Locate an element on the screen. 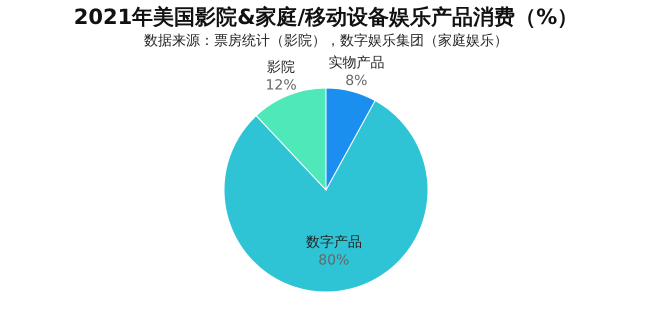  chart-subtitle: 数据来源：票房统计（影院），数字娱乐集团（家庭娱乐） is located at coordinates (326, 40).